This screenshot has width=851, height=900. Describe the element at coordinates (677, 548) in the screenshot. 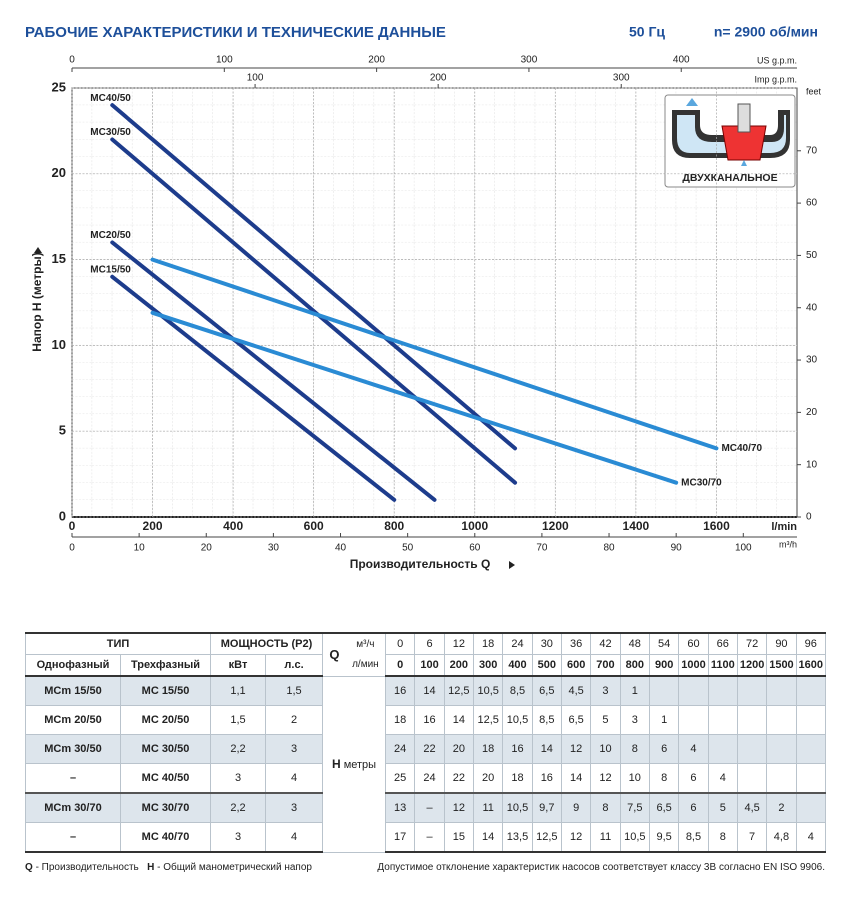

I see `x2-tick-label: 90` at that location.